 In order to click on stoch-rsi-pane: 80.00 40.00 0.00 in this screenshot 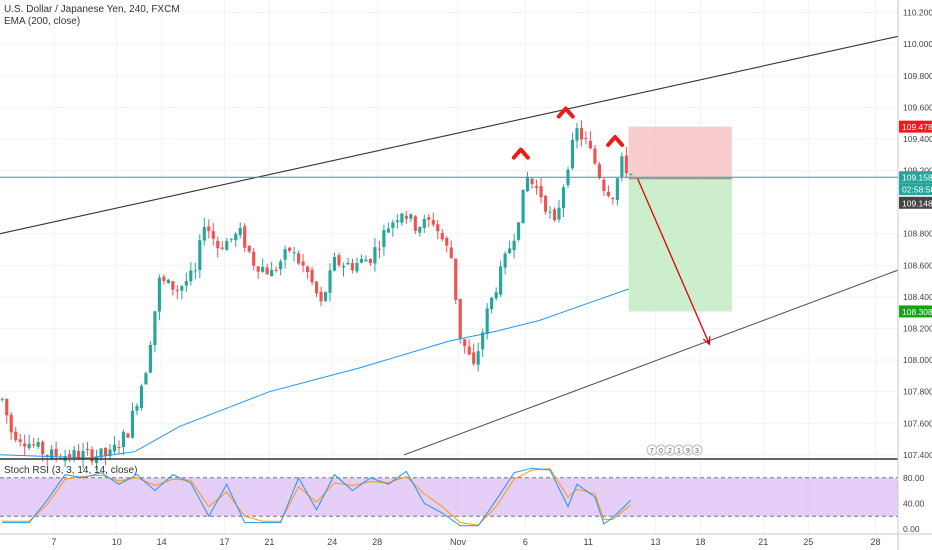, I will do `click(462, 500)`.